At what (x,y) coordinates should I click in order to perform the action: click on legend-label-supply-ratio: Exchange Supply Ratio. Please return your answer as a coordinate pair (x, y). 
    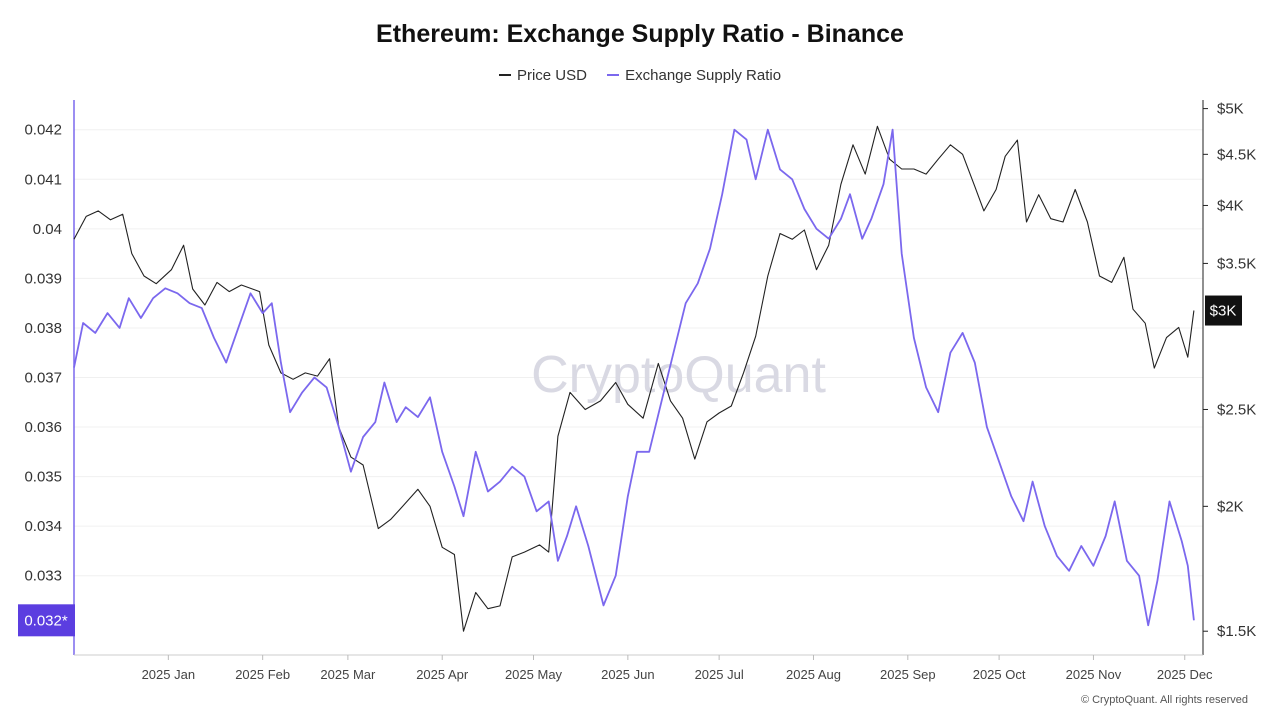
    Looking at the image, I should click on (703, 75).